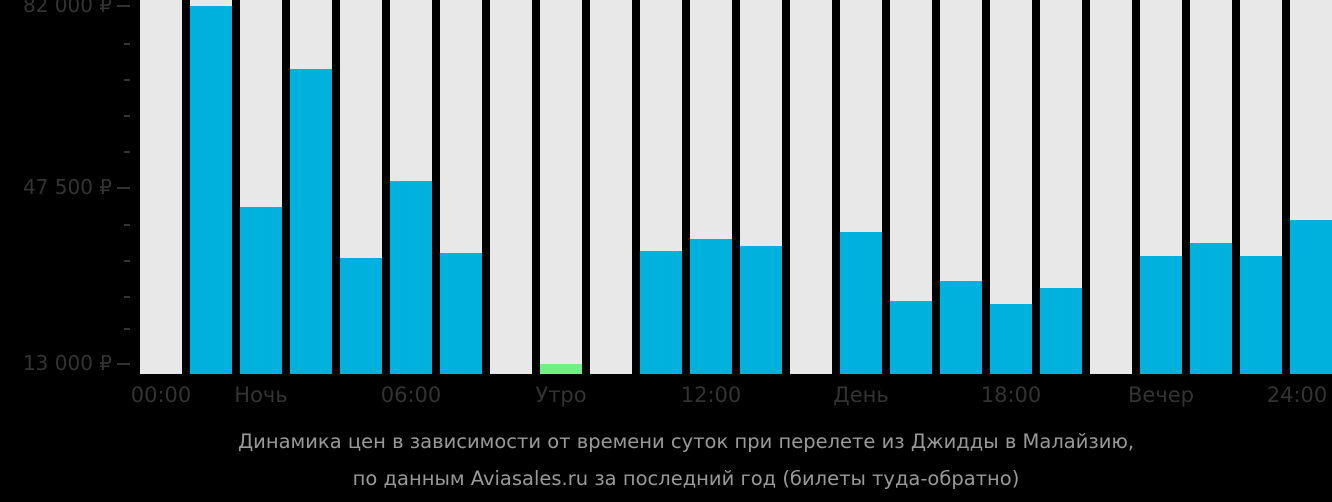 This screenshot has width=1332, height=502. I want to click on x-axis-label: День, so click(861, 395).